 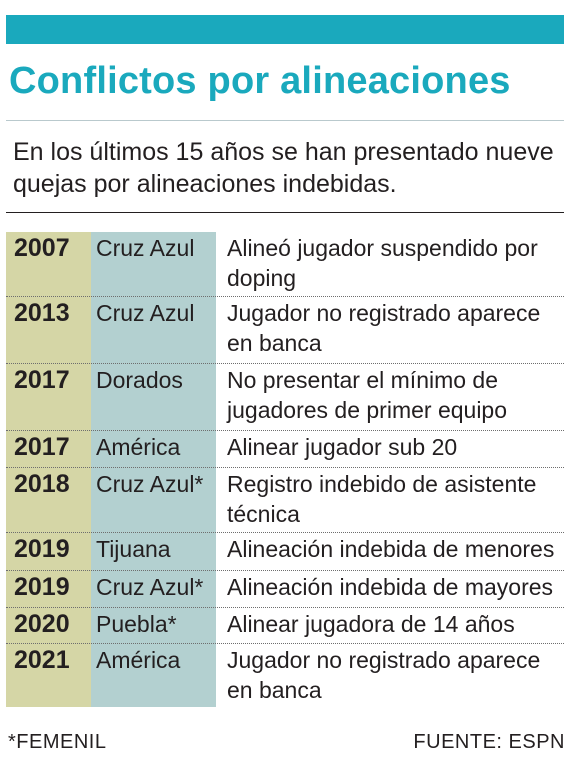 What do you see at coordinates (489, 742) in the screenshot?
I see `source-credit: FUENTE: ESPN` at bounding box center [489, 742].